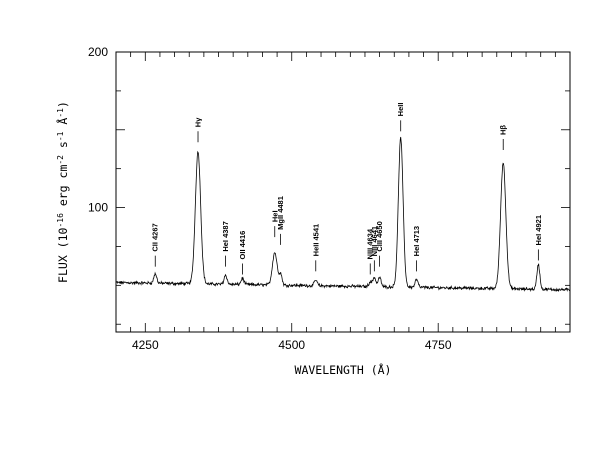 The height and width of the screenshot is (458, 592). I want to click on y-axis-title: FLUX (10-16 erg cm-2 s-1 Å-1), so click(62, 192).